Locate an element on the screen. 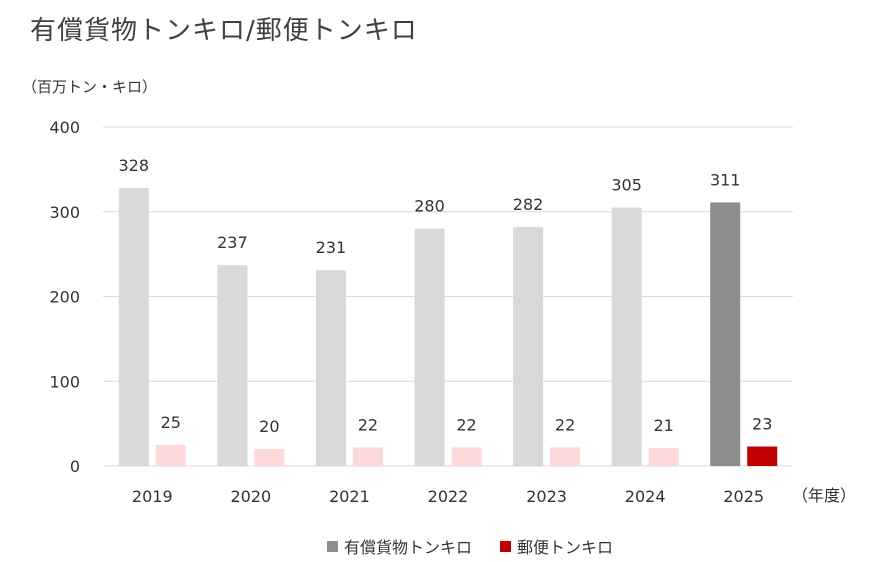 The image size is (886, 562). y-tick-label: 400 is located at coordinates (64, 127).